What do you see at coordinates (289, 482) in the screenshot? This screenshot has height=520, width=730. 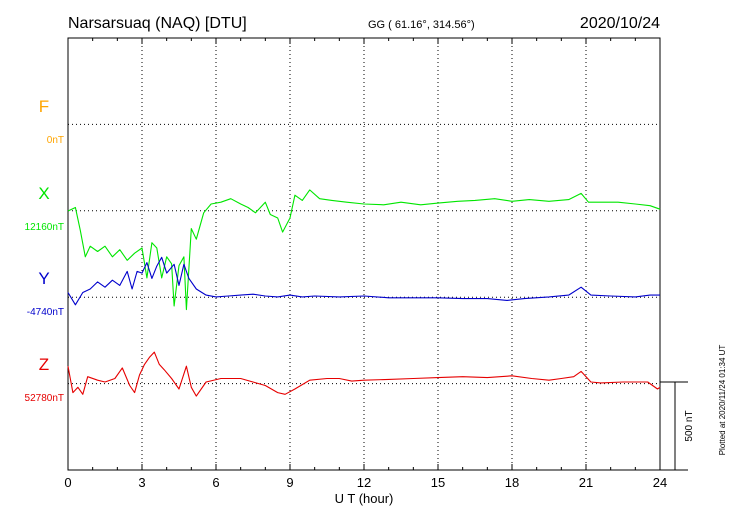 I see `x-tick-label: 9` at bounding box center [289, 482].